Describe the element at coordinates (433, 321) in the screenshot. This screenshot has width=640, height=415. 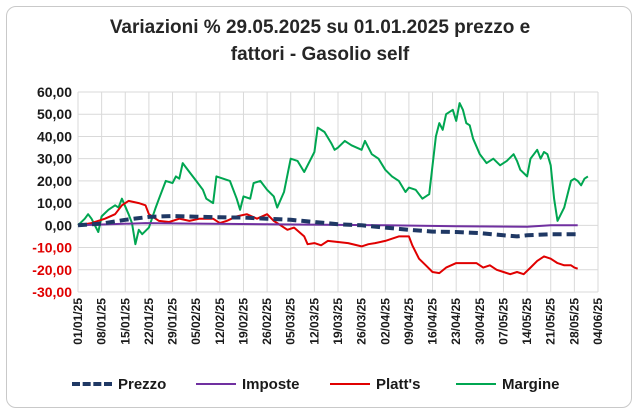
I see `x-tick-label: 16/04/25` at that location.